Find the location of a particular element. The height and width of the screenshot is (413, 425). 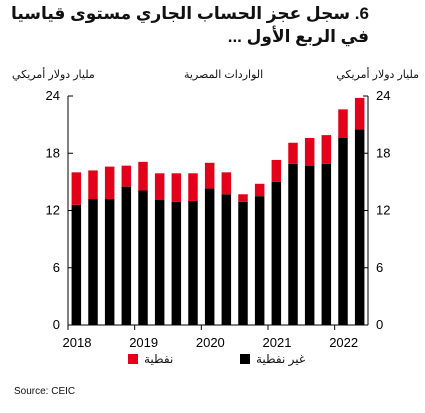

y-tick-label-right: 12 is located at coordinates (383, 210).